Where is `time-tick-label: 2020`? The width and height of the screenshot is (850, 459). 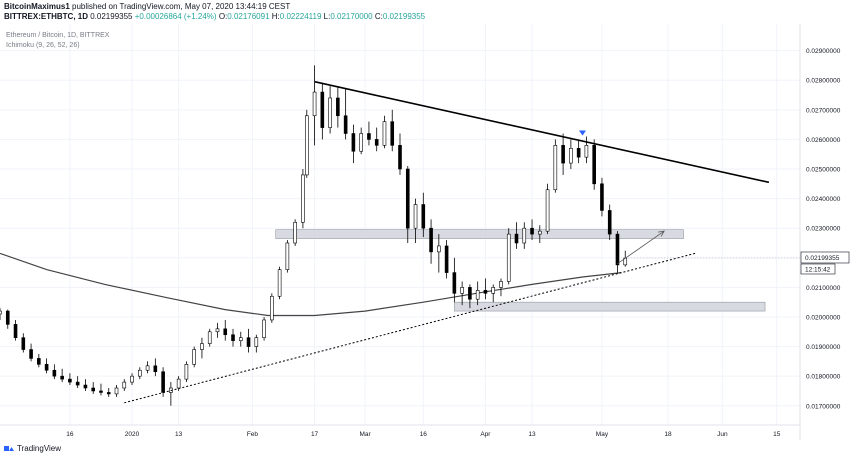 time-tick-label: 2020 is located at coordinates (132, 434).